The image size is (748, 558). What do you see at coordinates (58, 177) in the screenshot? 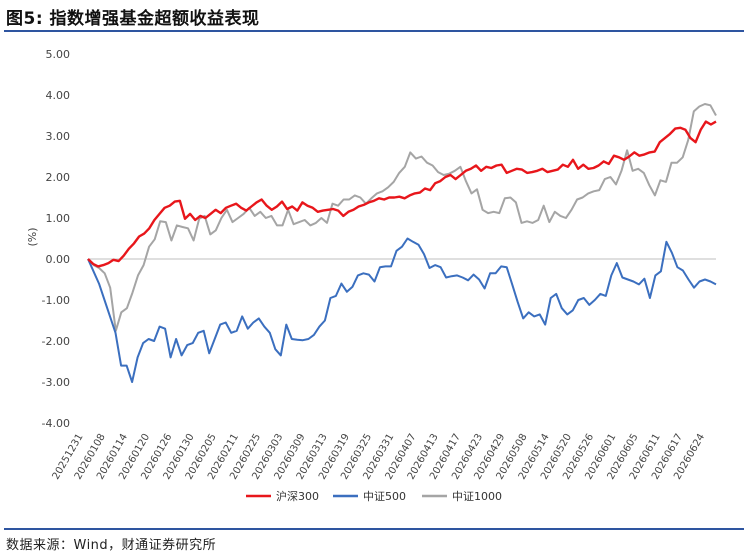
I see `y-tick-label: 2.00` at bounding box center [58, 177].